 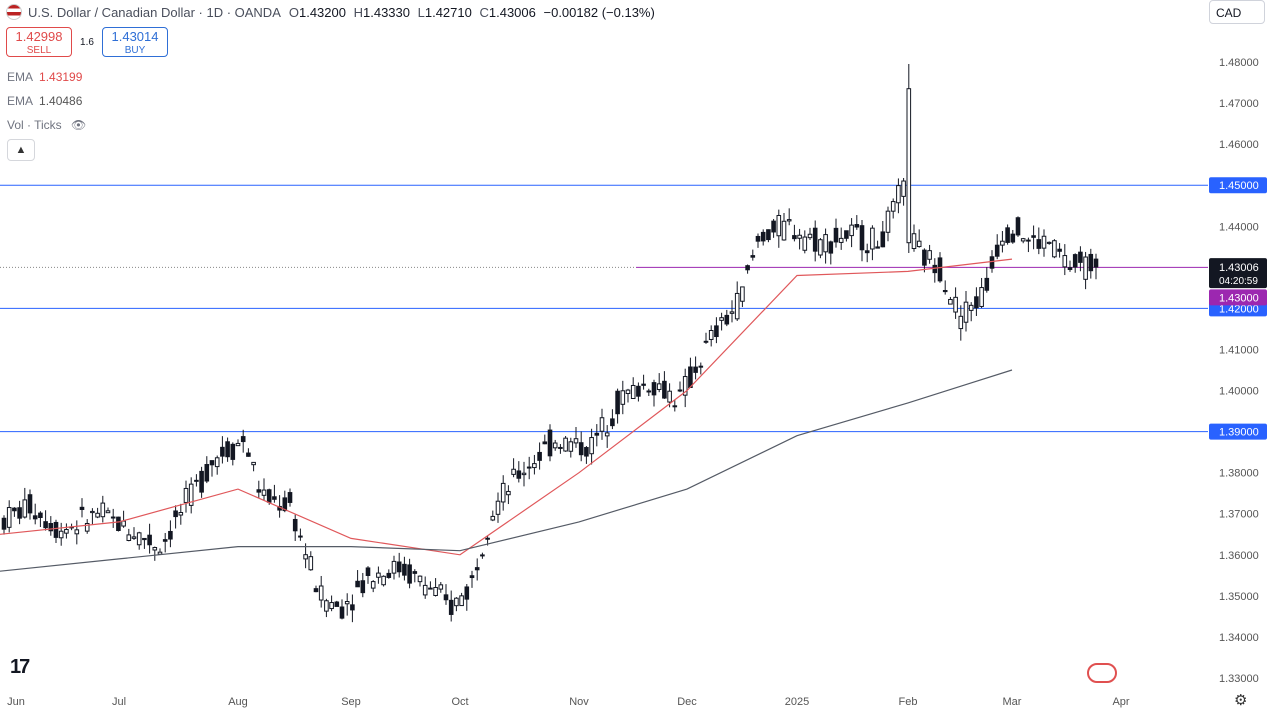 What do you see at coordinates (1241, 700) in the screenshot?
I see `settings-gear-icon: ⚙` at bounding box center [1241, 700].